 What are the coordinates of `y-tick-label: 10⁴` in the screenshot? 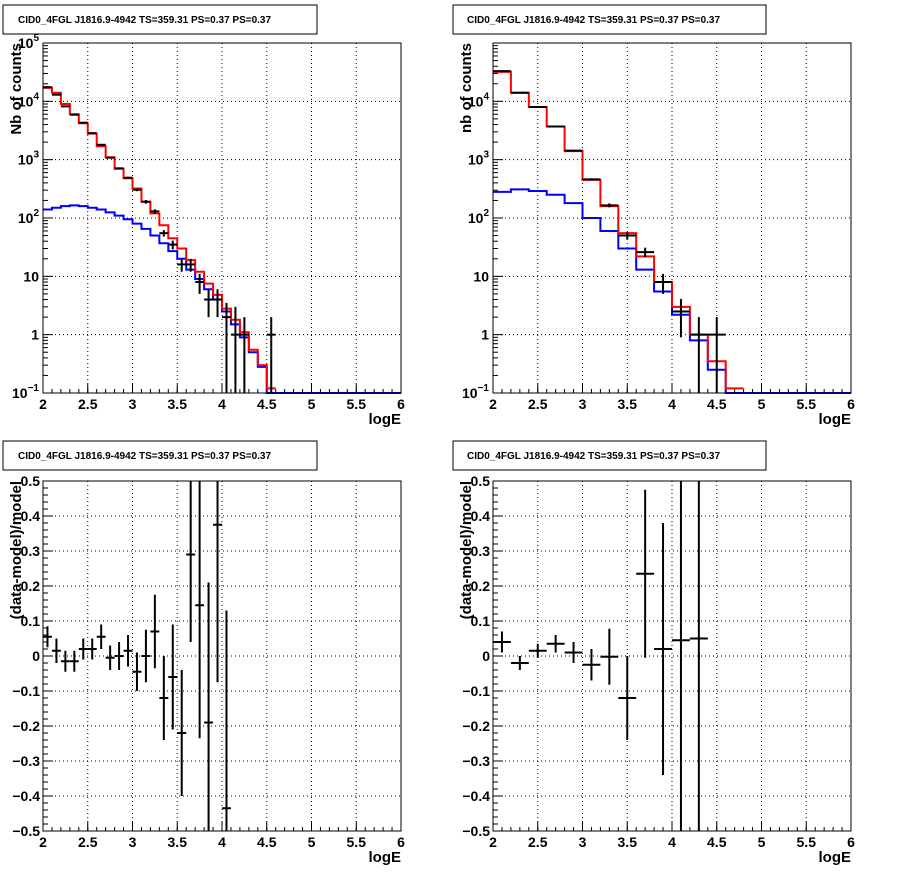 It's located at (479, 100).